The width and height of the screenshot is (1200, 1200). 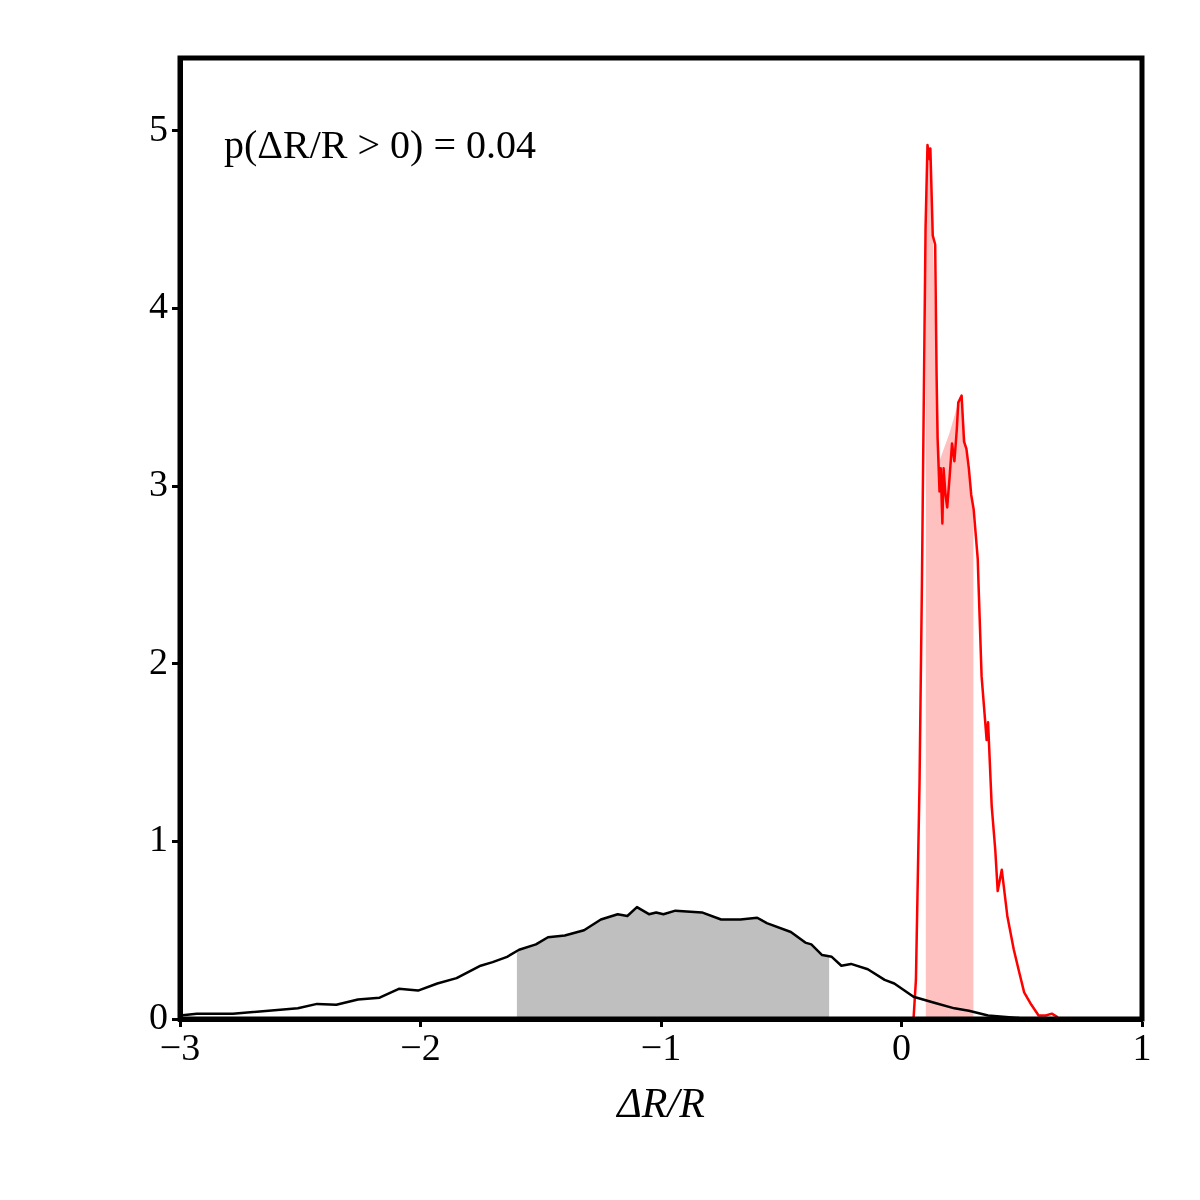 What do you see at coordinates (158, 838) in the screenshot?
I see `y-tick-label: 1` at bounding box center [158, 838].